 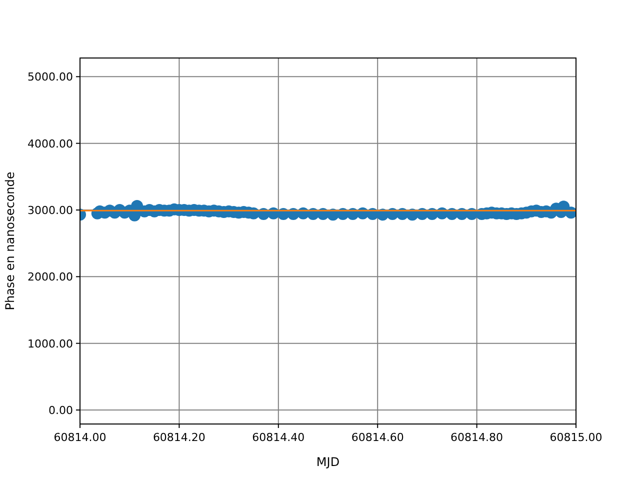 I want to click on x-tick-label: 60815.00, so click(x=576, y=437).